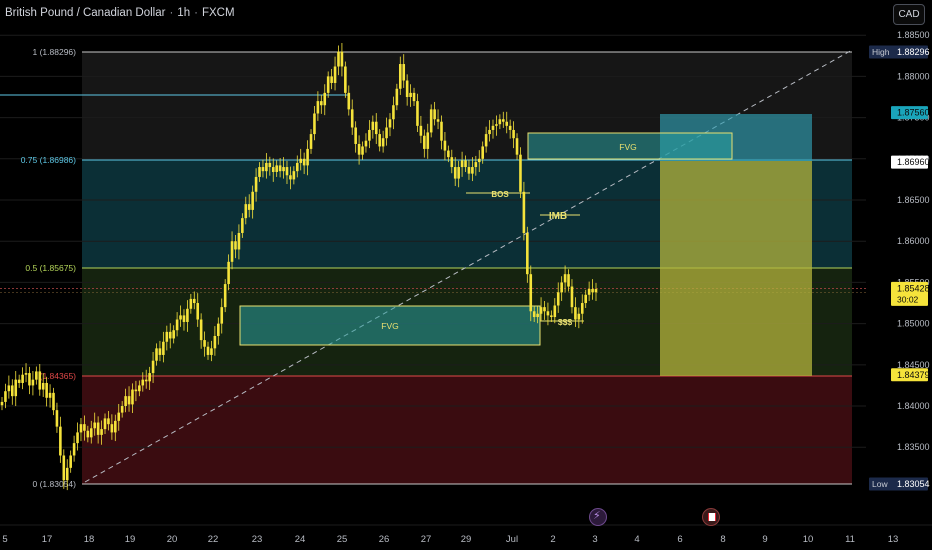  Describe the element at coordinates (512, 539) in the screenshot. I see `x-axis-tick-label: Jul` at that location.